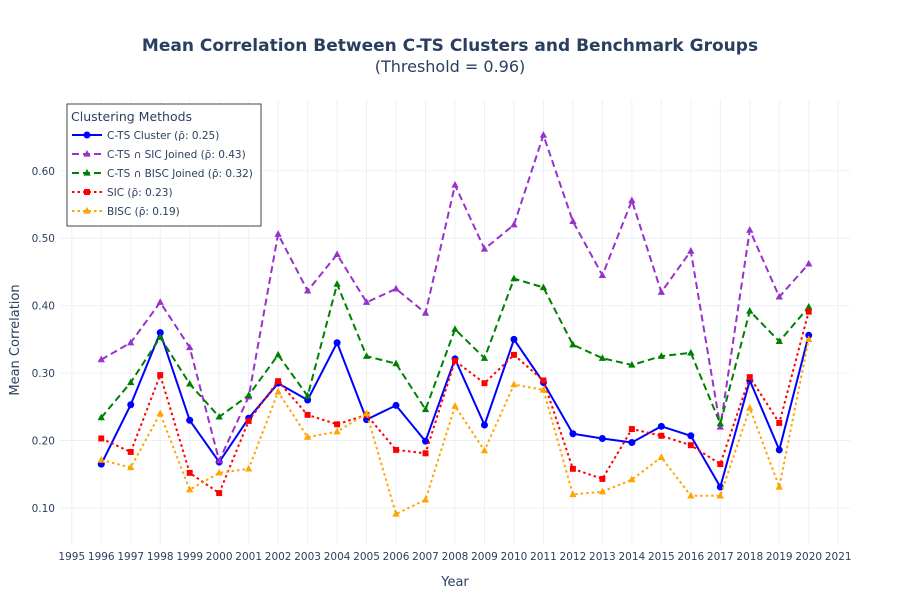  What do you see at coordinates (450, 66) in the screenshot?
I see `chart-subtitle: (Threshold = 0.96)` at bounding box center [450, 66].